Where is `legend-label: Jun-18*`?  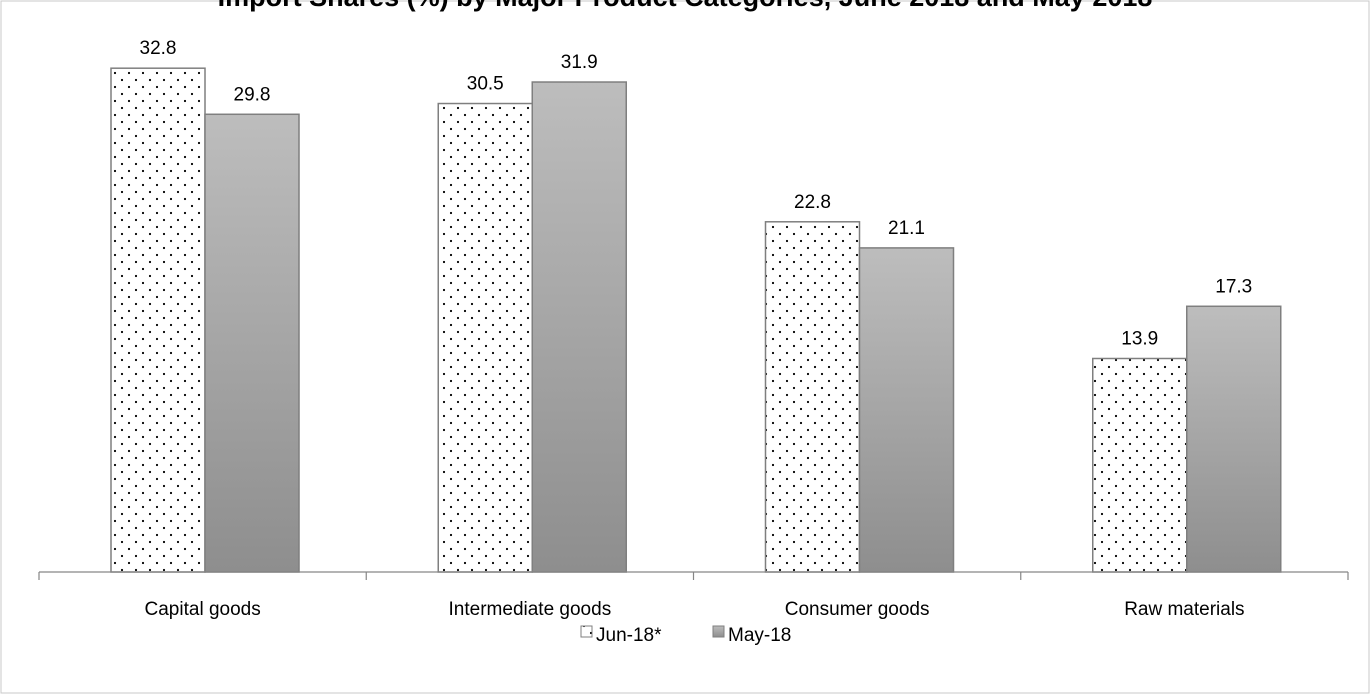
legend-label: Jun-18* is located at coordinates (629, 635).